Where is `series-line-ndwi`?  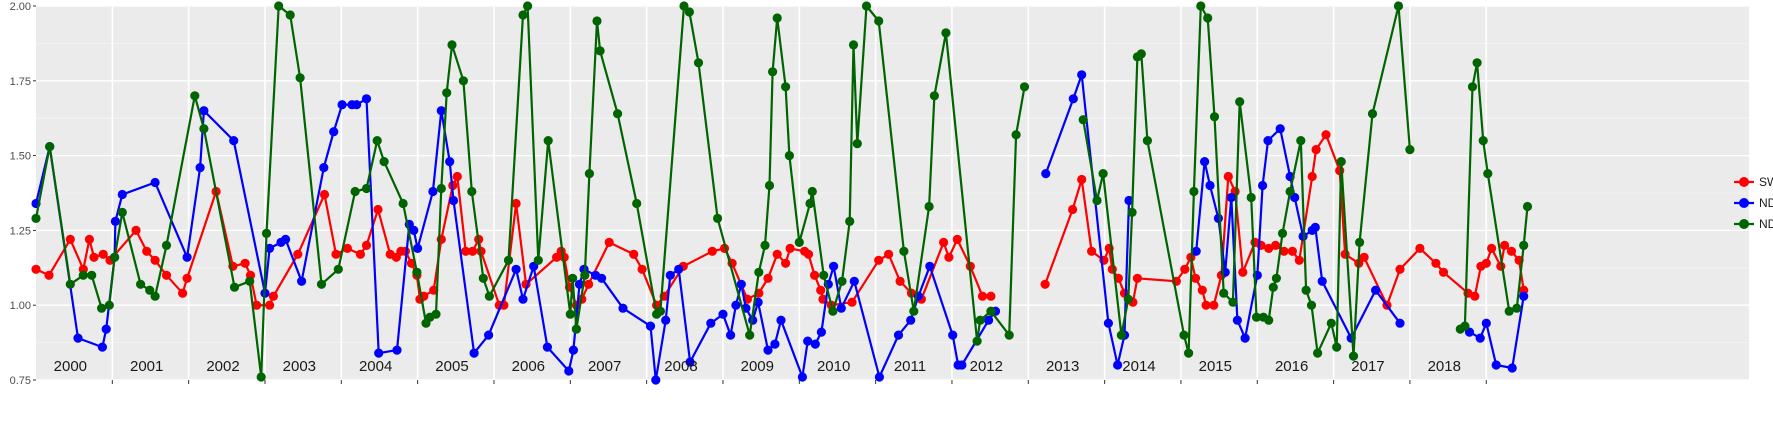
series-line-ndwi is located at coordinates (1494, 196).